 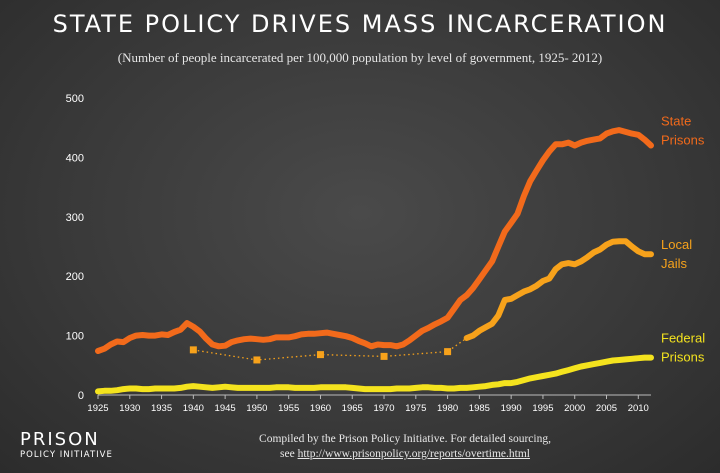 What do you see at coordinates (75, 158) in the screenshot?
I see `y-tick-label: 400` at bounding box center [75, 158].